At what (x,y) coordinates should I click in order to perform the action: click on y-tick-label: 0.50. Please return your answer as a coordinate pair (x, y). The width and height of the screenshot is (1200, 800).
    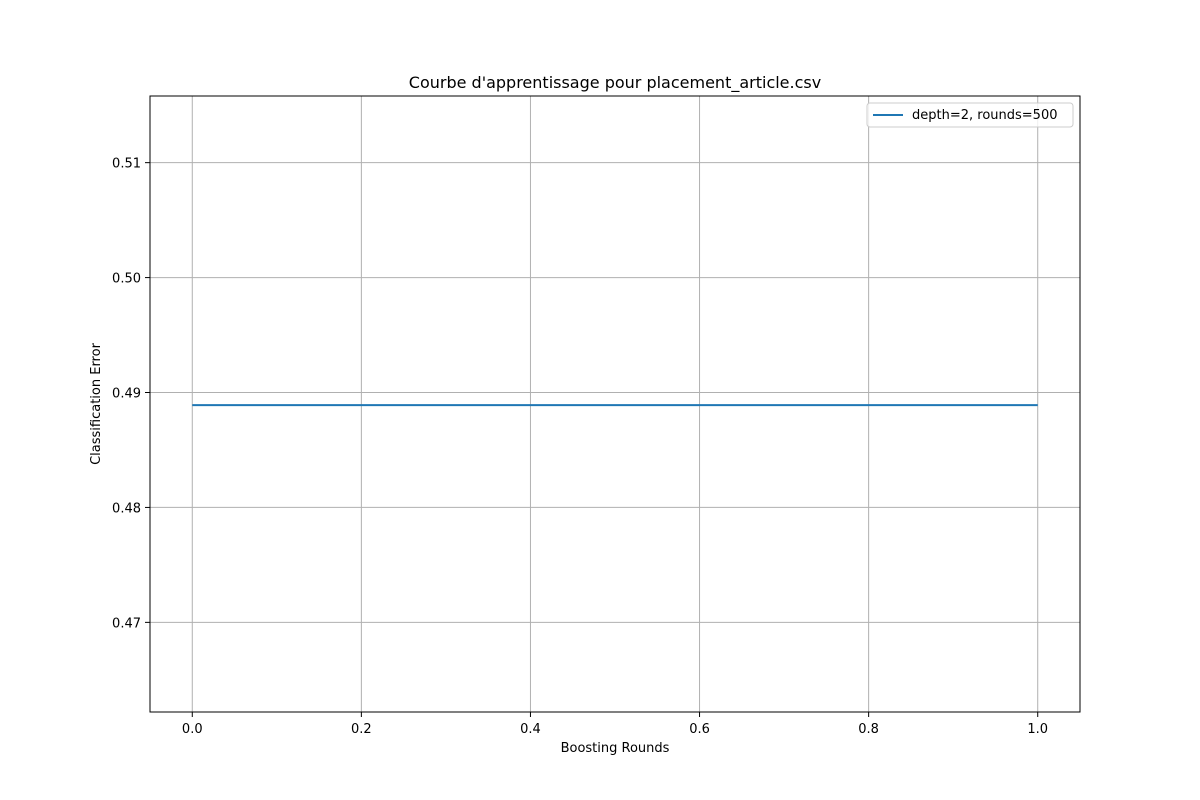
    Looking at the image, I should click on (126, 279).